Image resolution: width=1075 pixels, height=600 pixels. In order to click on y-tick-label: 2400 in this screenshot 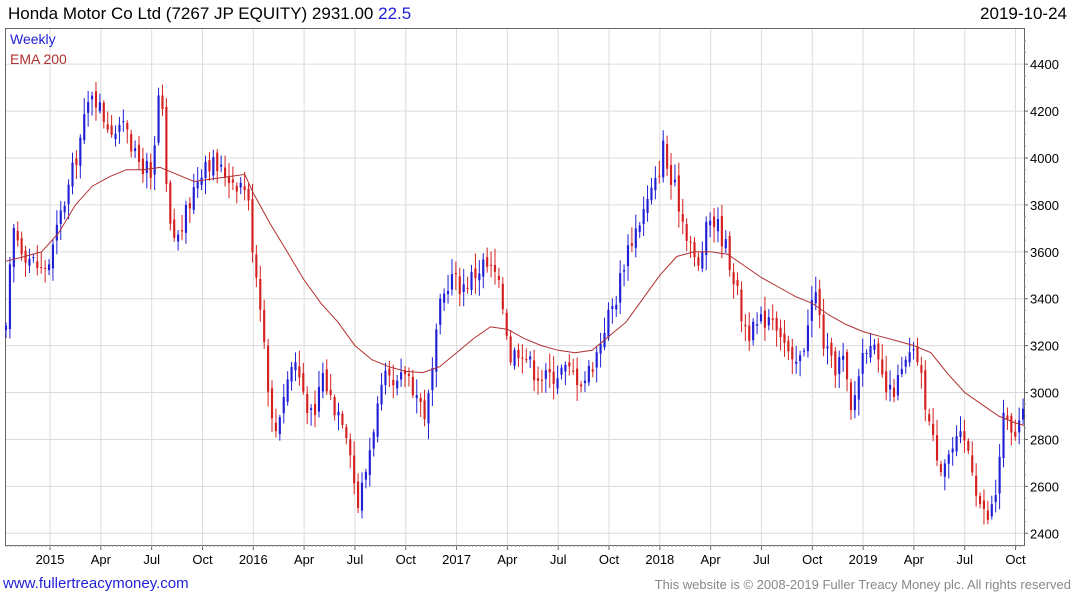, I will do `click(1044, 533)`.